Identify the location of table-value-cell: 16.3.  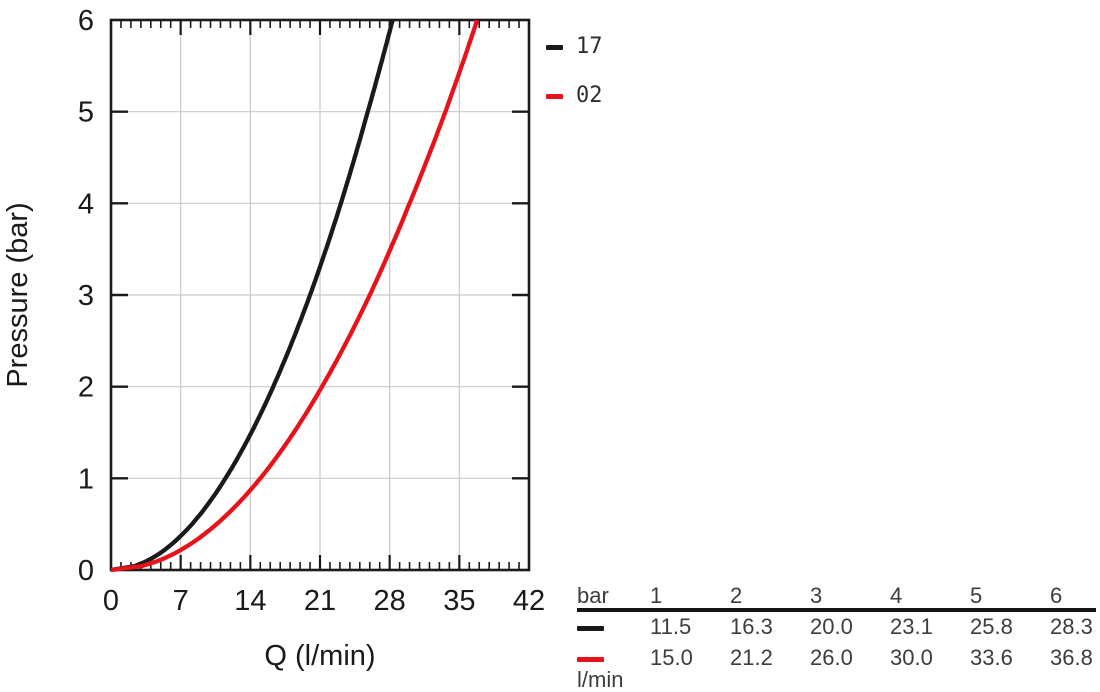
(751, 627).